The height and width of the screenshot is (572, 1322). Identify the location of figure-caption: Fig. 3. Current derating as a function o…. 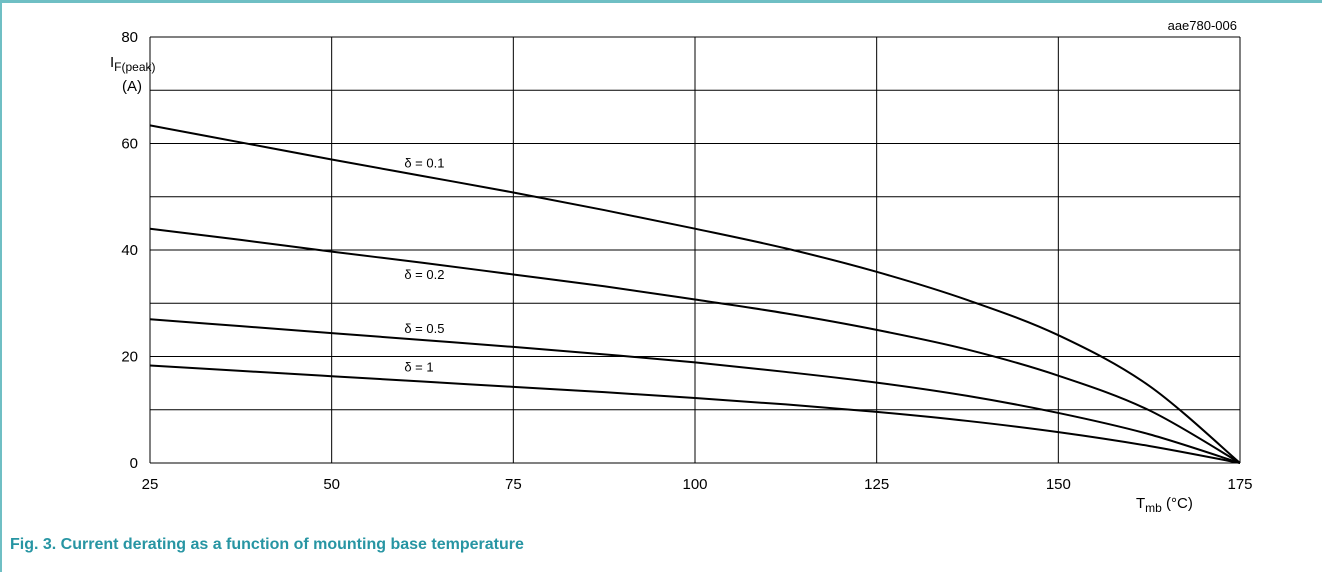
(267, 544).